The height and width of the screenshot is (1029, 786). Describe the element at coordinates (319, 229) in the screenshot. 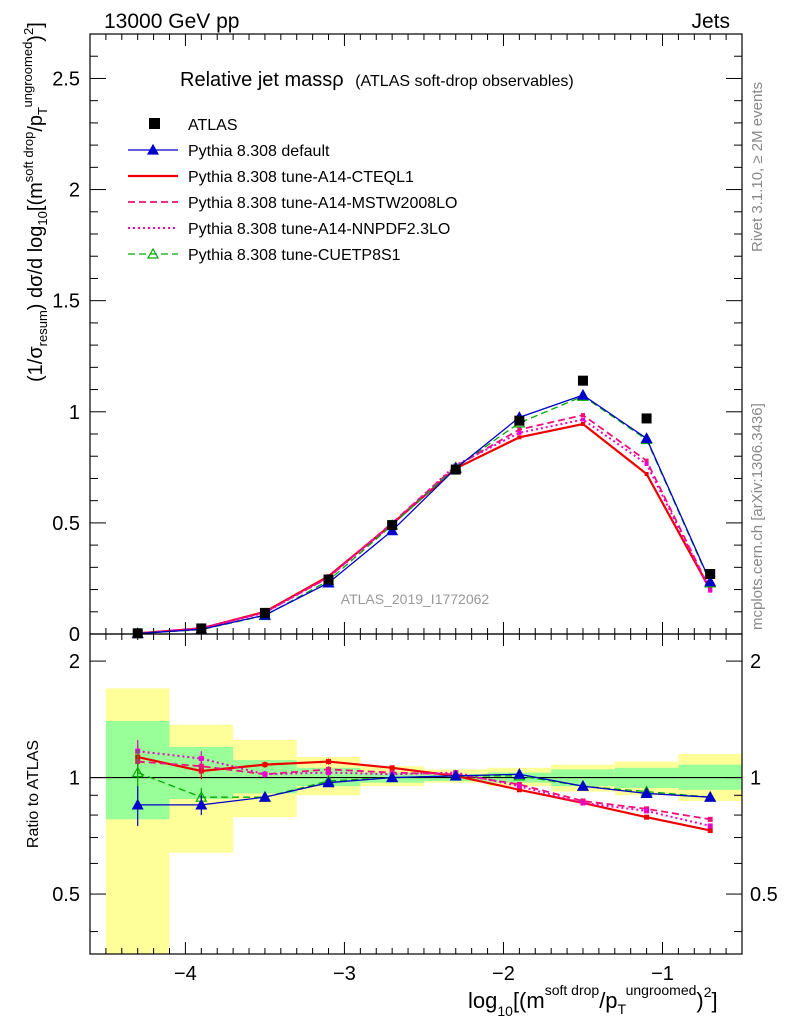

I see `legend-label-3: Pythia 8.308 tune-A14-NNPDF2.3LO` at that location.